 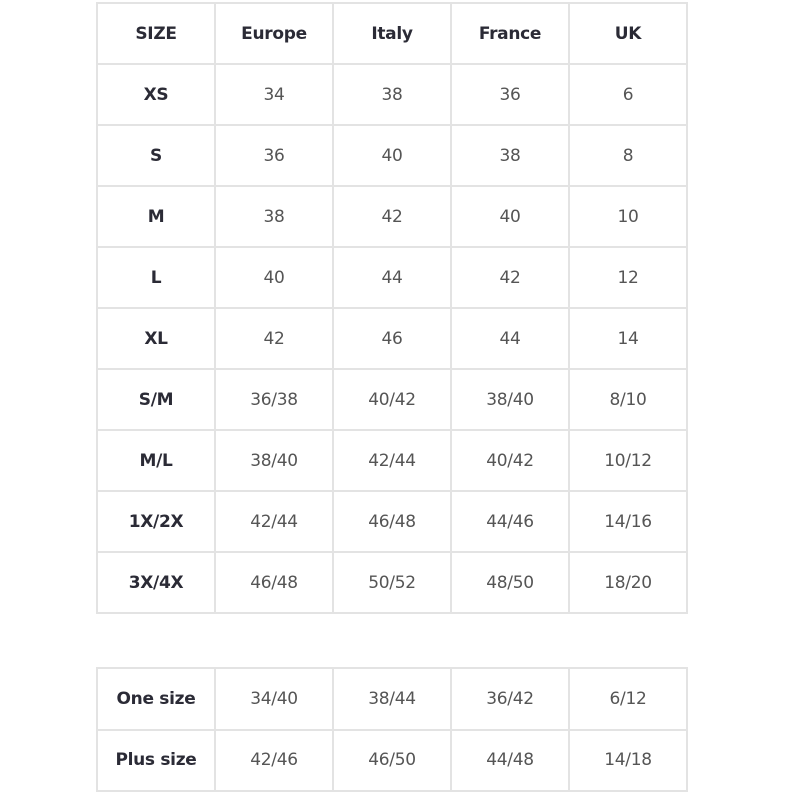 I want to click on size-value-cell: 46, so click(x=392, y=338).